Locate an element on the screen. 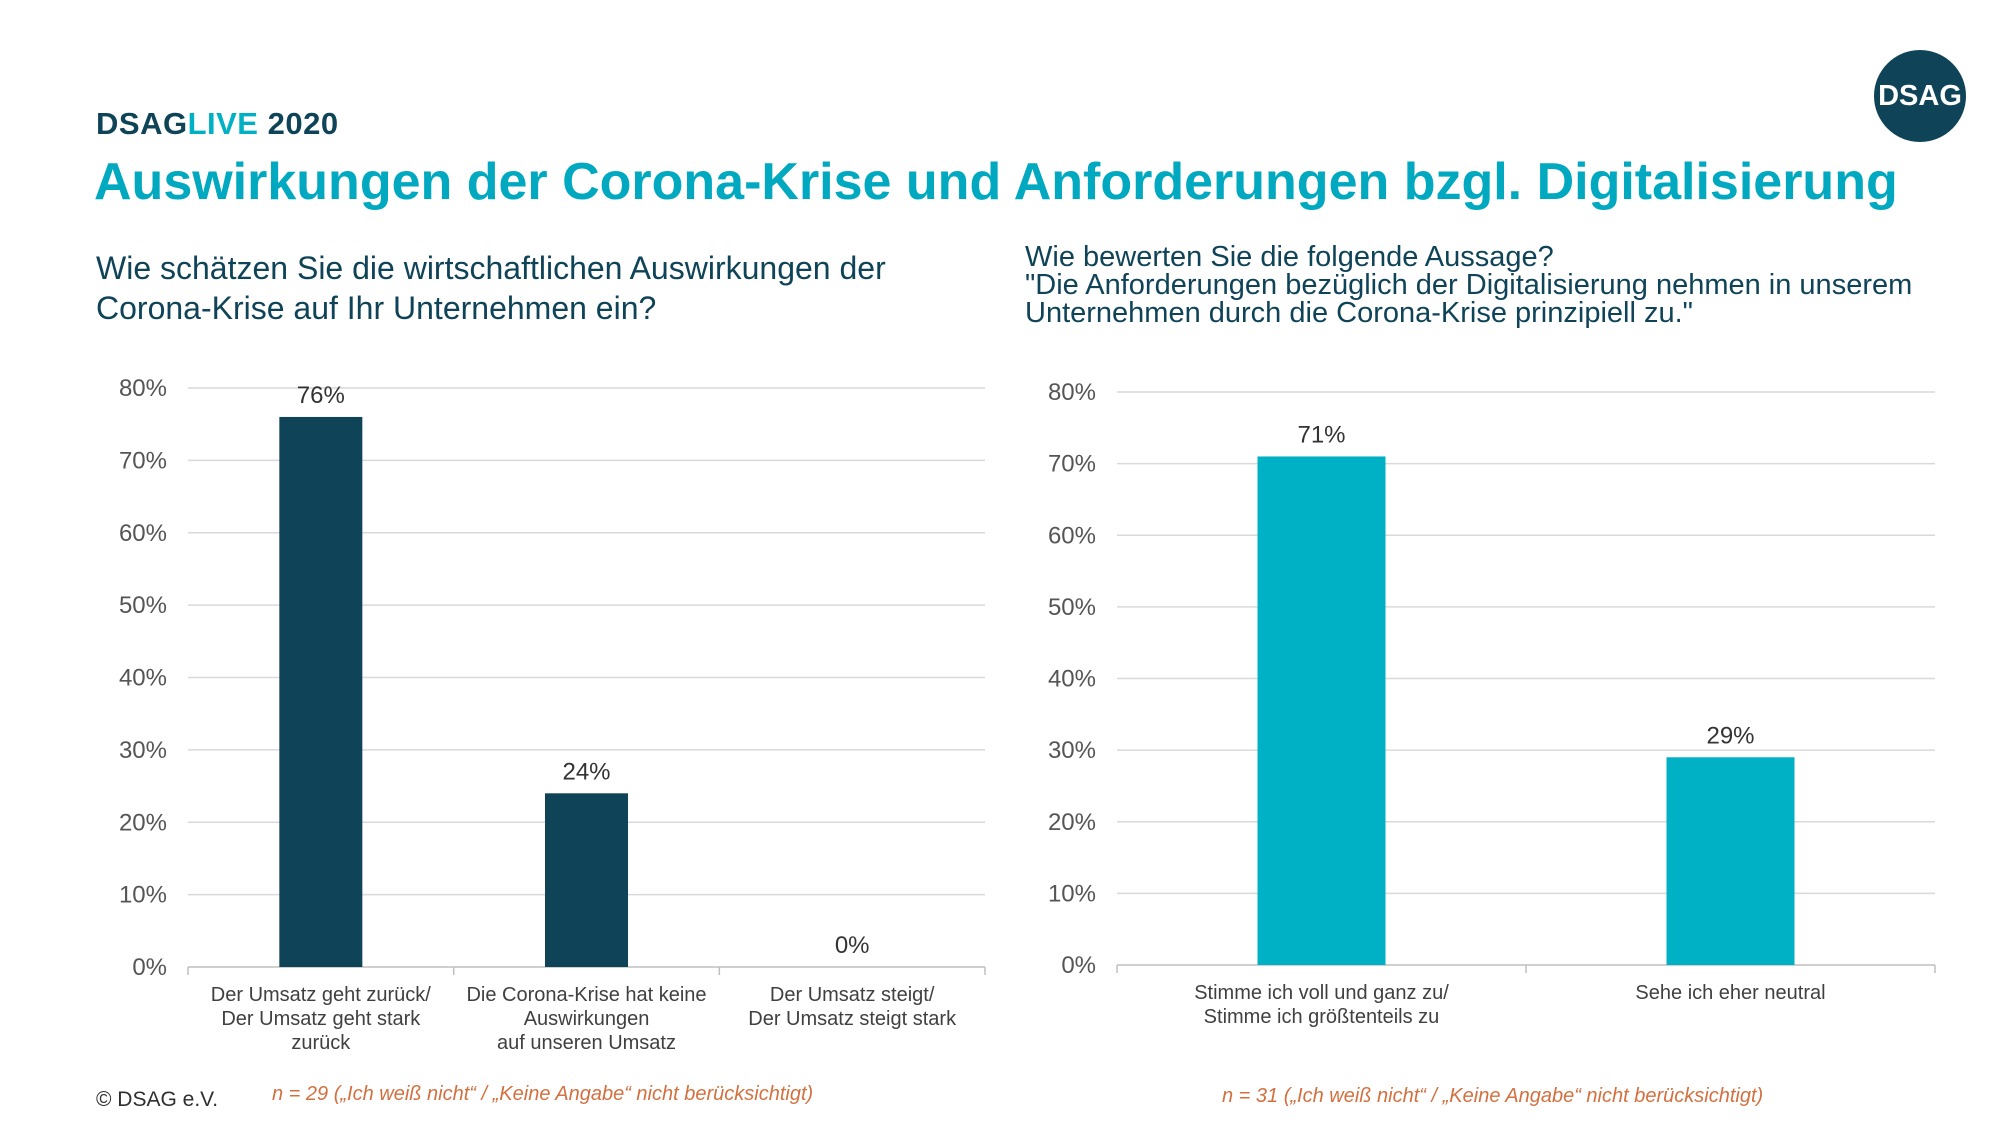 This screenshot has width=2000, height=1125. brand-year: 2020 is located at coordinates (298, 123).